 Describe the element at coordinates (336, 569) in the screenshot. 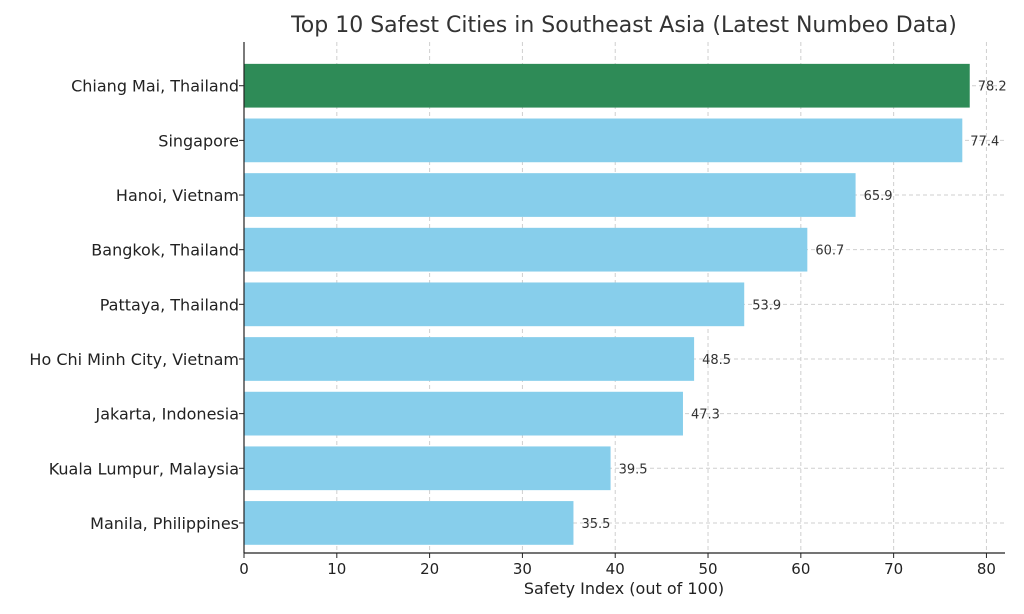

I see `x-tick-label: 10` at that location.